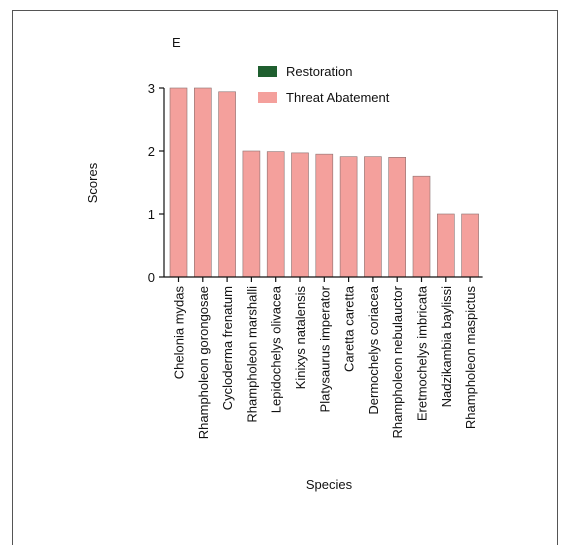 This screenshot has width=572, height=545. Describe the element at coordinates (176, 42) in the screenshot. I see `panel-label: E` at that location.